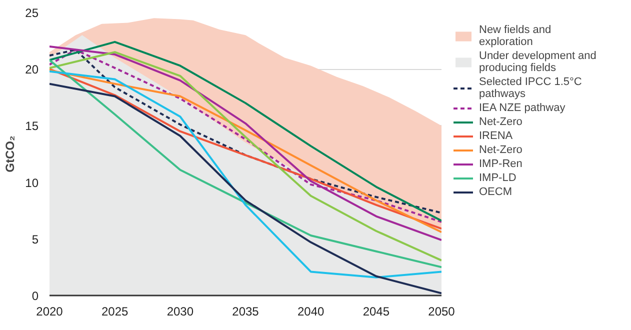  Describe the element at coordinates (495, 192) in the screenshot. I see `legend-label: OECM` at that location.